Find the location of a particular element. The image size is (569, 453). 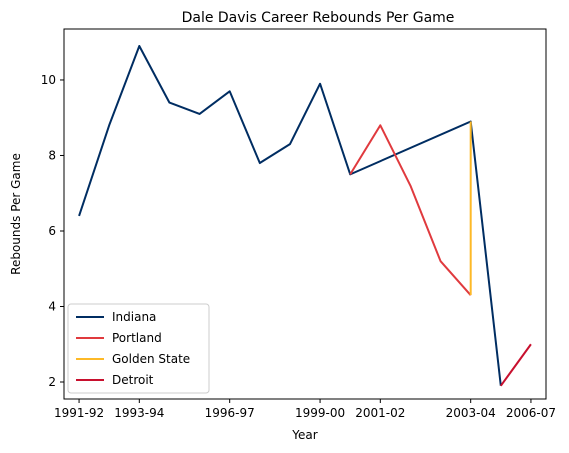

legend-label: Indiana is located at coordinates (134, 317).